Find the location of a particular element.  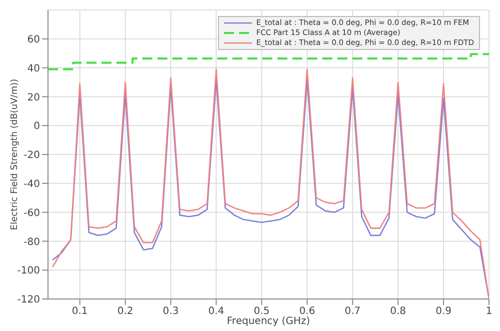

y-tick-label: -20 is located at coordinates (32, 156).